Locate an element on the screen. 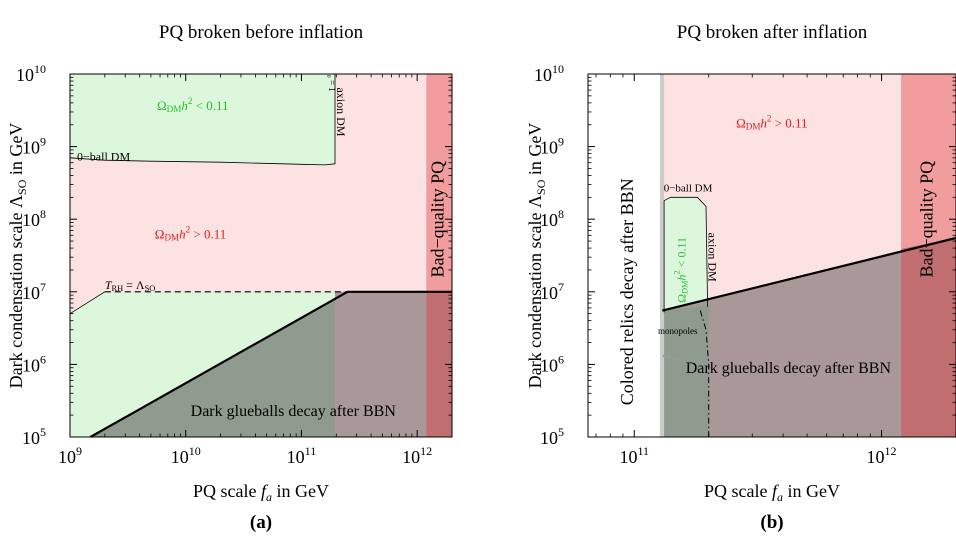 This screenshot has height=543, width=956. reheating-pink-edge is located at coordinates (88, 303).